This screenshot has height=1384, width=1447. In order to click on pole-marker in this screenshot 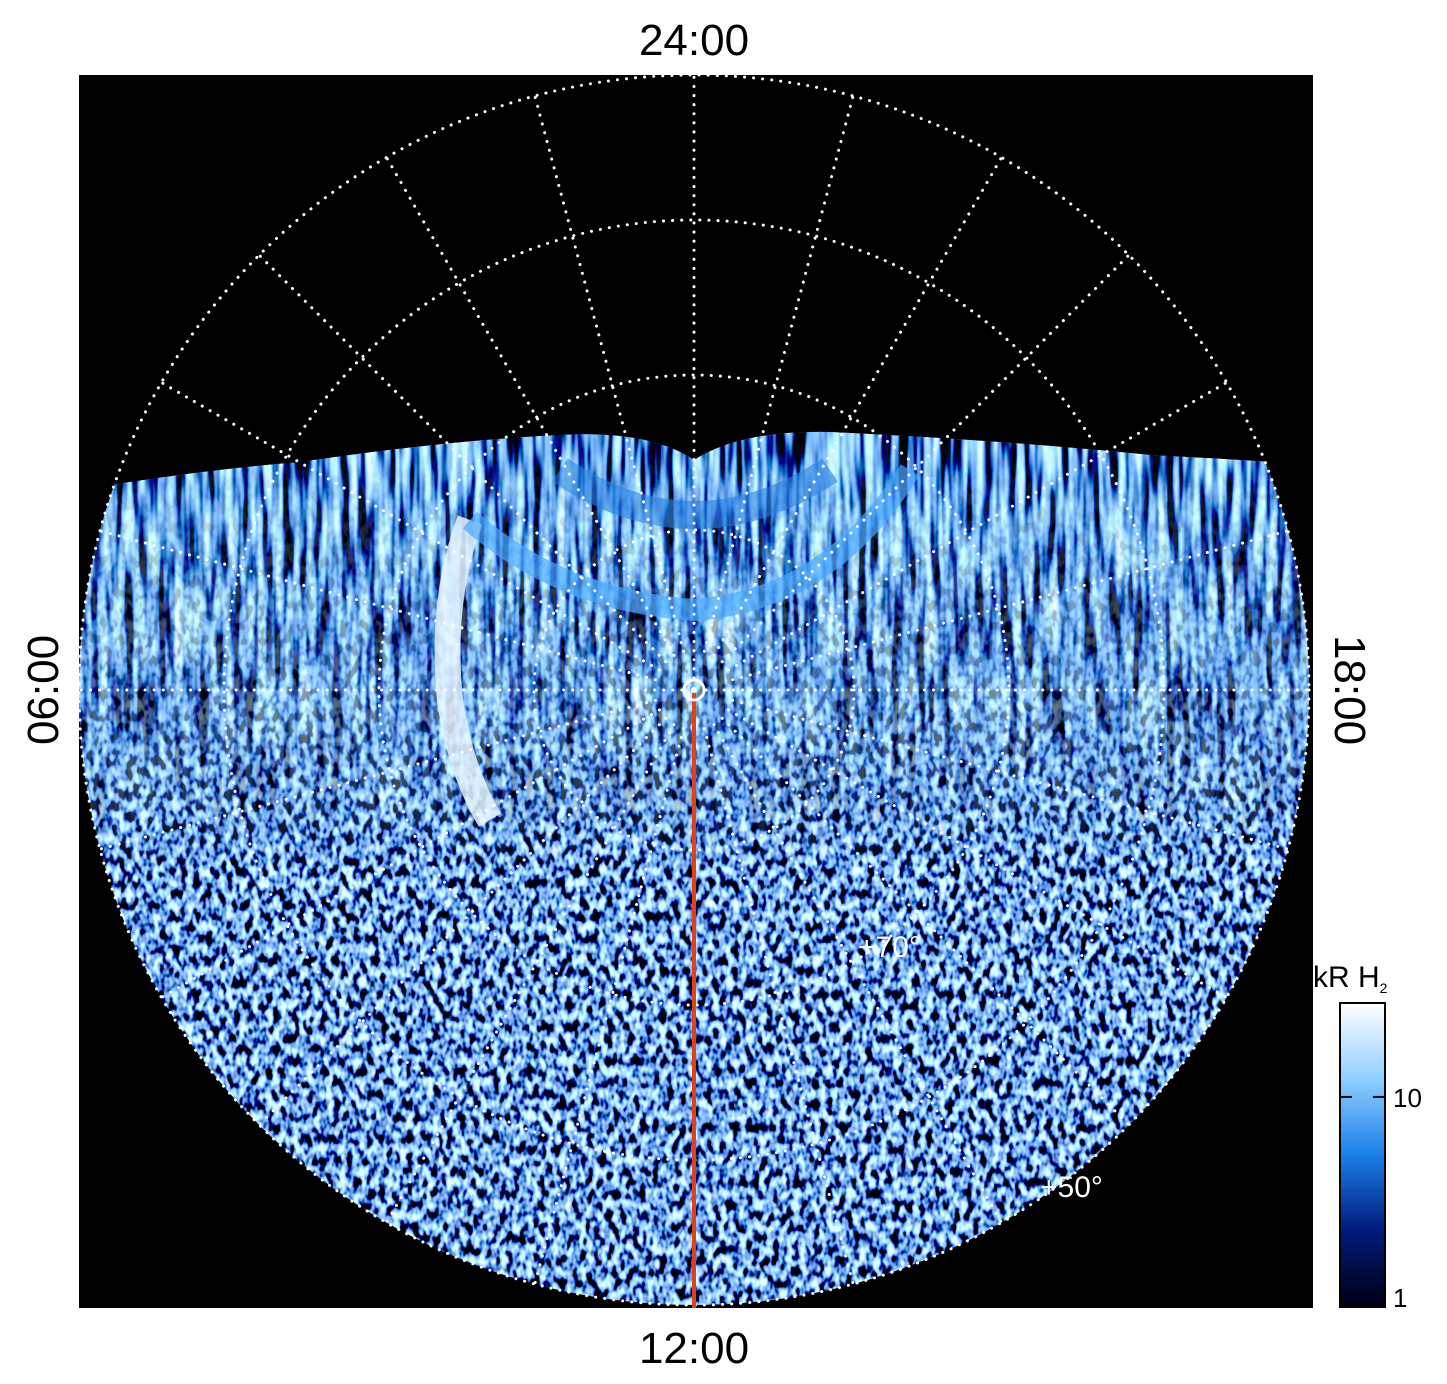, I will do `click(694, 690)`.